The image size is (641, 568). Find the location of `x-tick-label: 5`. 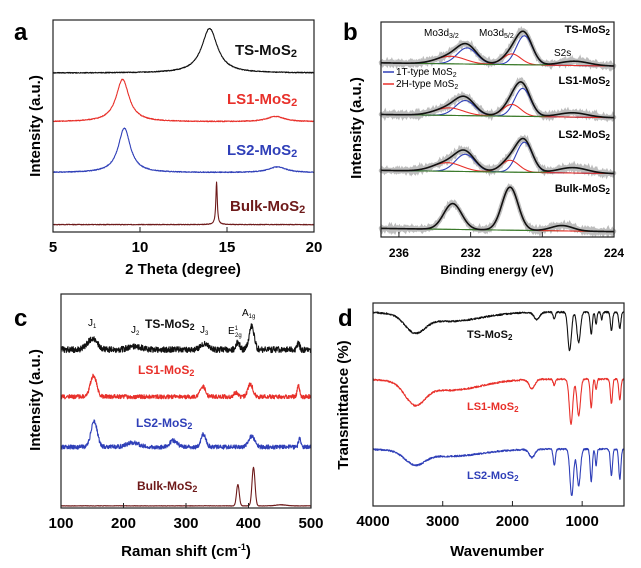

x-tick-label: 5 is located at coordinates (53, 247).